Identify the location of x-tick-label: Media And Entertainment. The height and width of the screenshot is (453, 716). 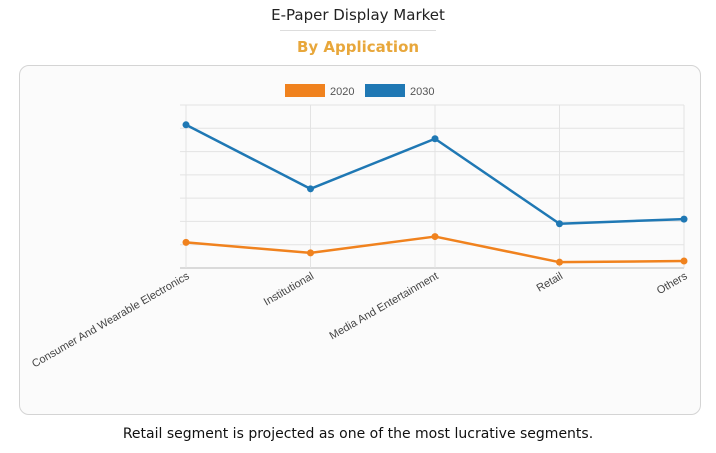
(384, 306).